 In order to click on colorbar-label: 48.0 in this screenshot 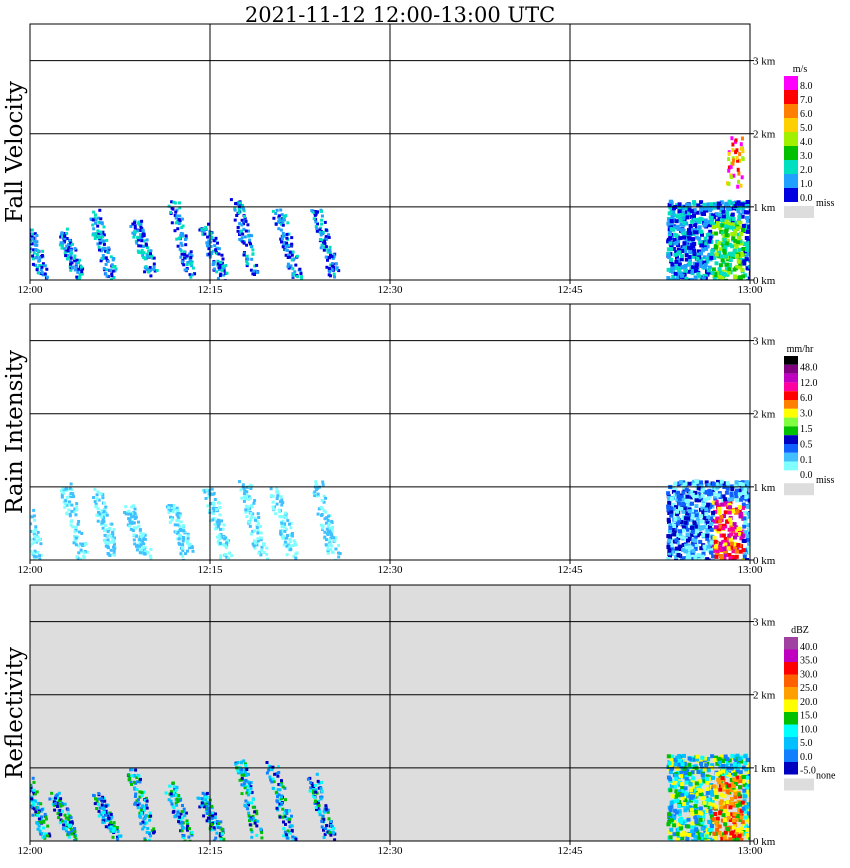, I will do `click(809, 367)`.